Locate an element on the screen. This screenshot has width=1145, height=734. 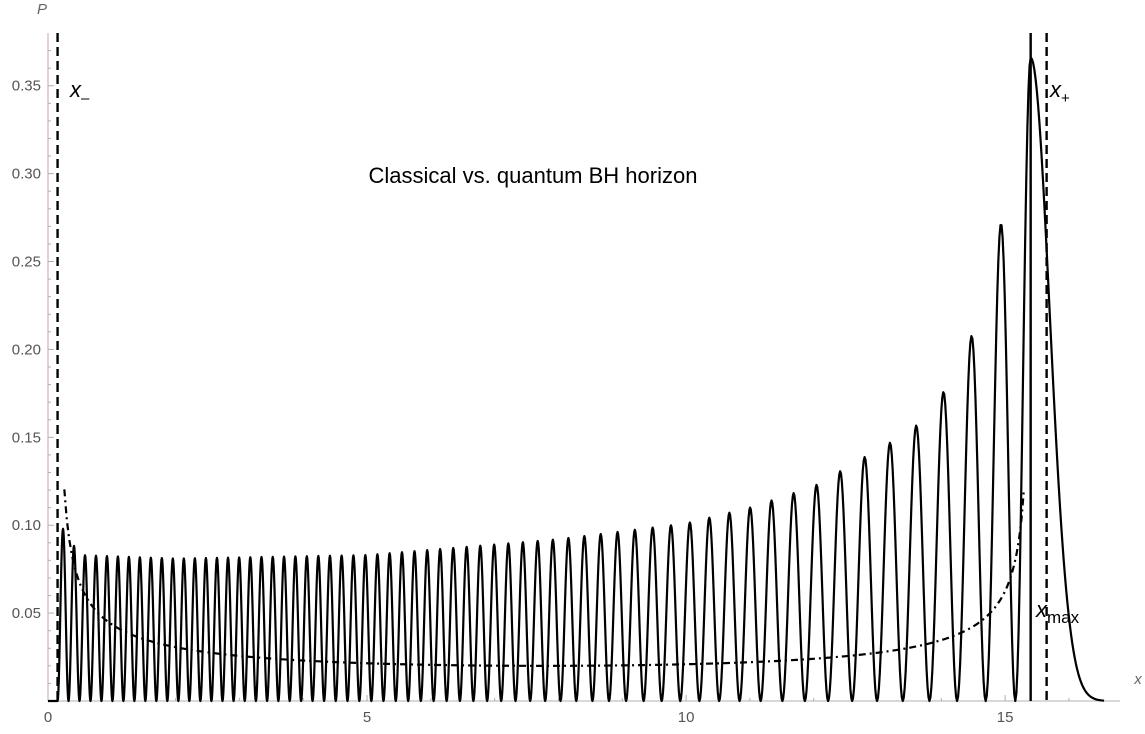
x-tick-label: 15 is located at coordinates (1005, 717).